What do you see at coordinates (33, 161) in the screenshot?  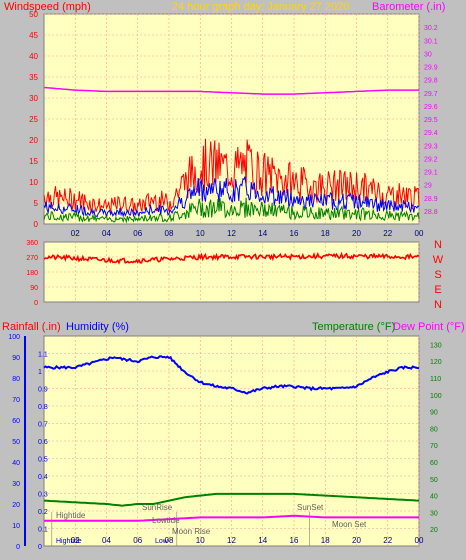 I see `wind-y-tick: 15` at bounding box center [33, 161].